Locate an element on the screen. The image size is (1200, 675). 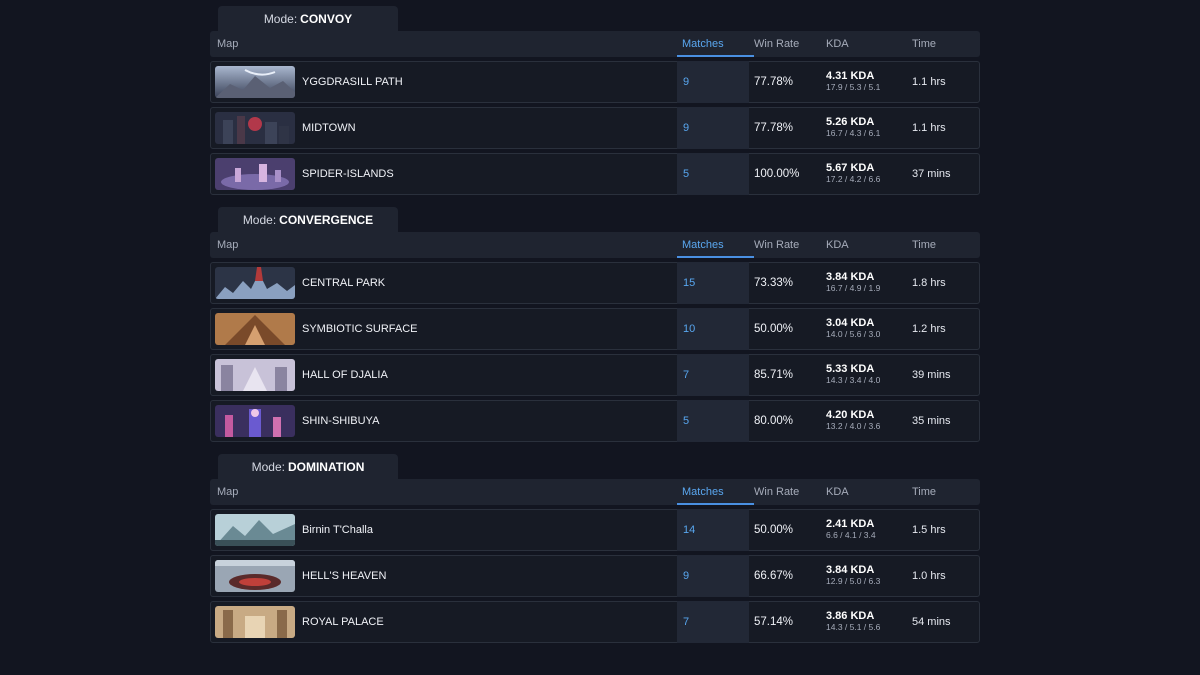
play-time: 35 mins is located at coordinates (931, 421).